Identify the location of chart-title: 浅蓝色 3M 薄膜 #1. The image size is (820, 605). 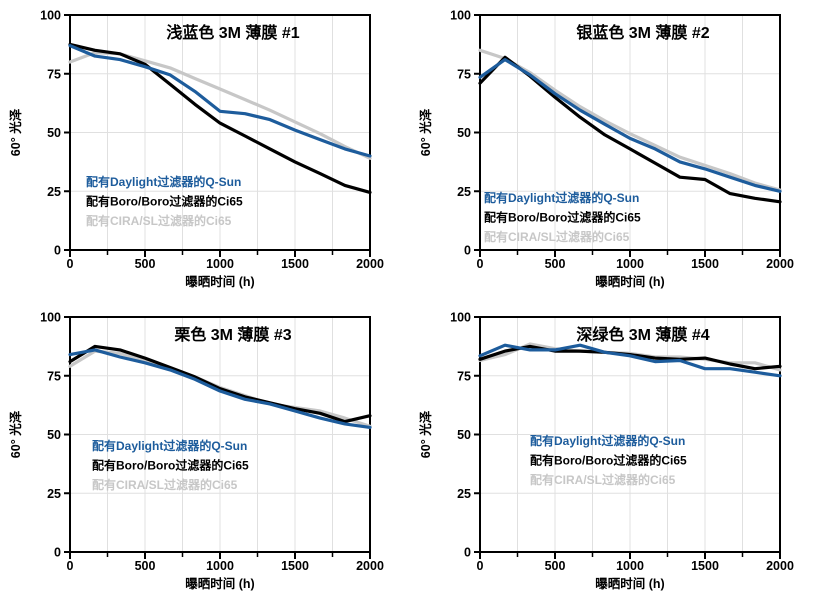
(232, 32).